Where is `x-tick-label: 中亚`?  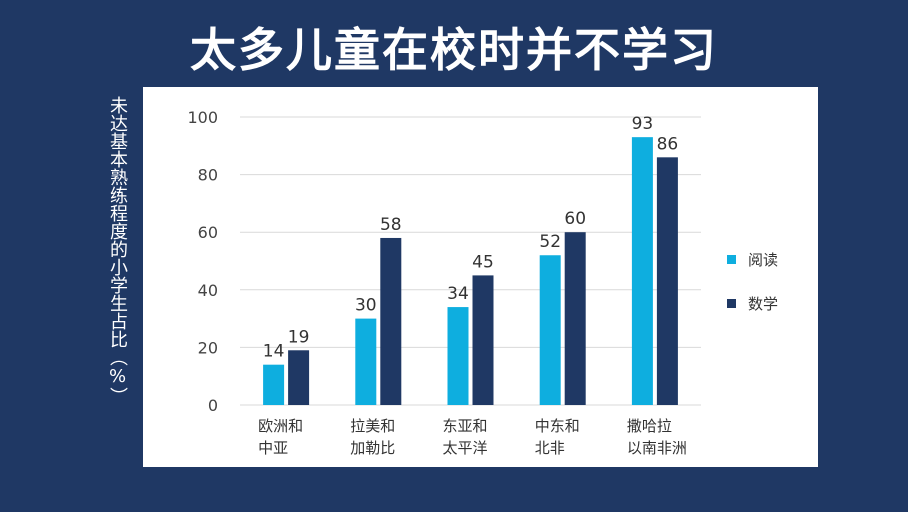 x-tick-label: 中亚 is located at coordinates (273, 448).